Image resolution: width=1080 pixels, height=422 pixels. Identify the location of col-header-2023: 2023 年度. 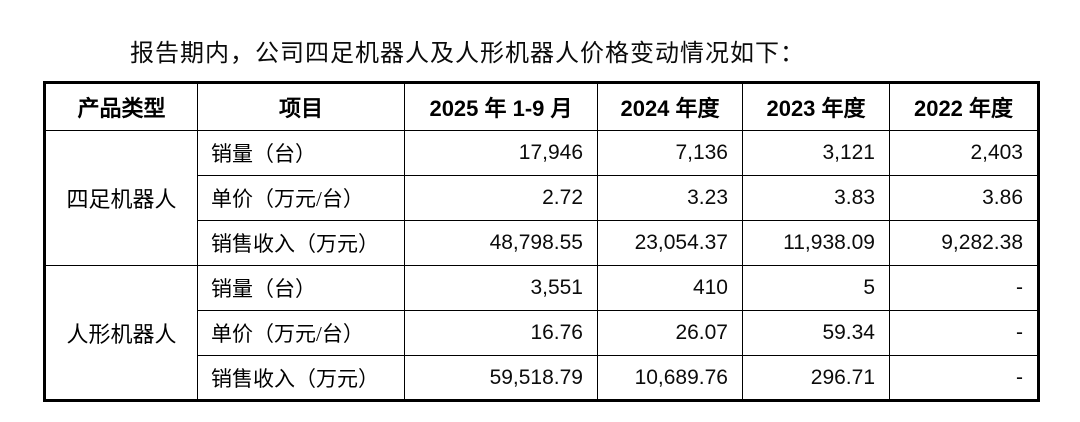
(816, 106).